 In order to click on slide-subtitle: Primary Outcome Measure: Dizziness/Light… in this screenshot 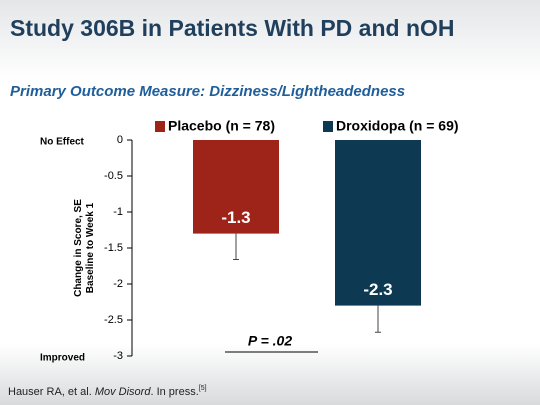, I will do `click(207, 91)`.